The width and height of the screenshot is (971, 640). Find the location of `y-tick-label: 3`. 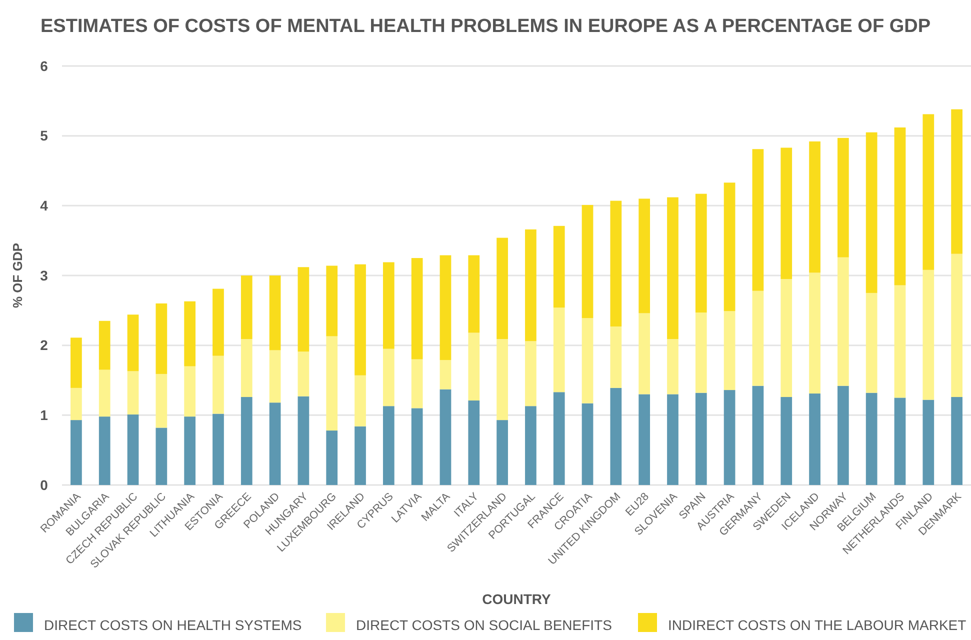

y-tick-label: 3 is located at coordinates (44, 275).